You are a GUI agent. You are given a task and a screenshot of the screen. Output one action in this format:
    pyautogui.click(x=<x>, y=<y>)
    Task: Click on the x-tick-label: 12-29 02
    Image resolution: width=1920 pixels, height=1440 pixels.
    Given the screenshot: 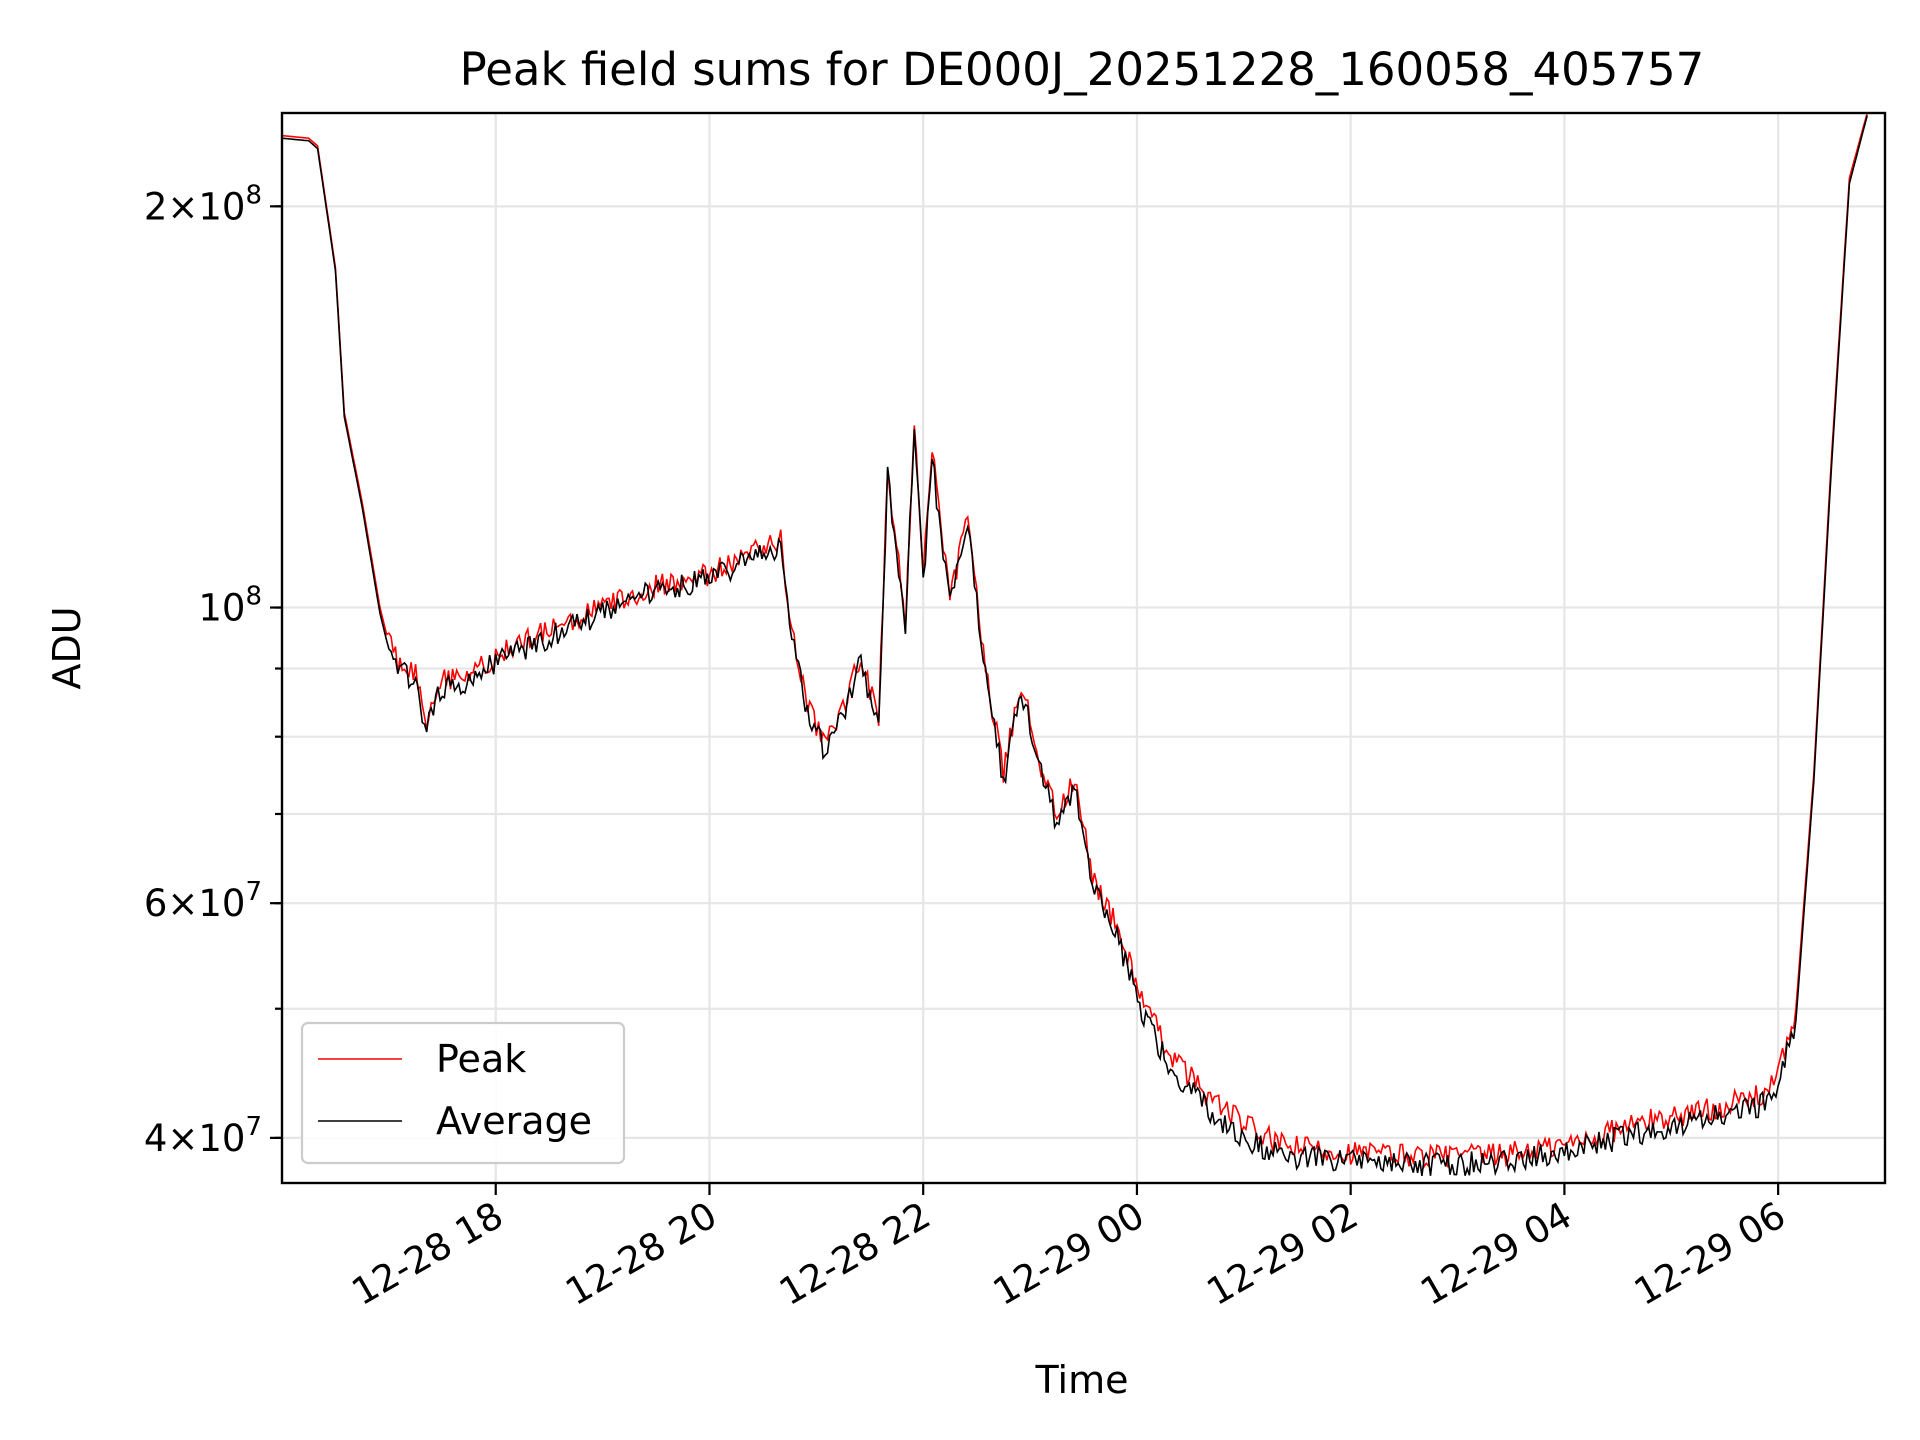 What is the action you would take?
    pyautogui.click(x=1283, y=1254)
    